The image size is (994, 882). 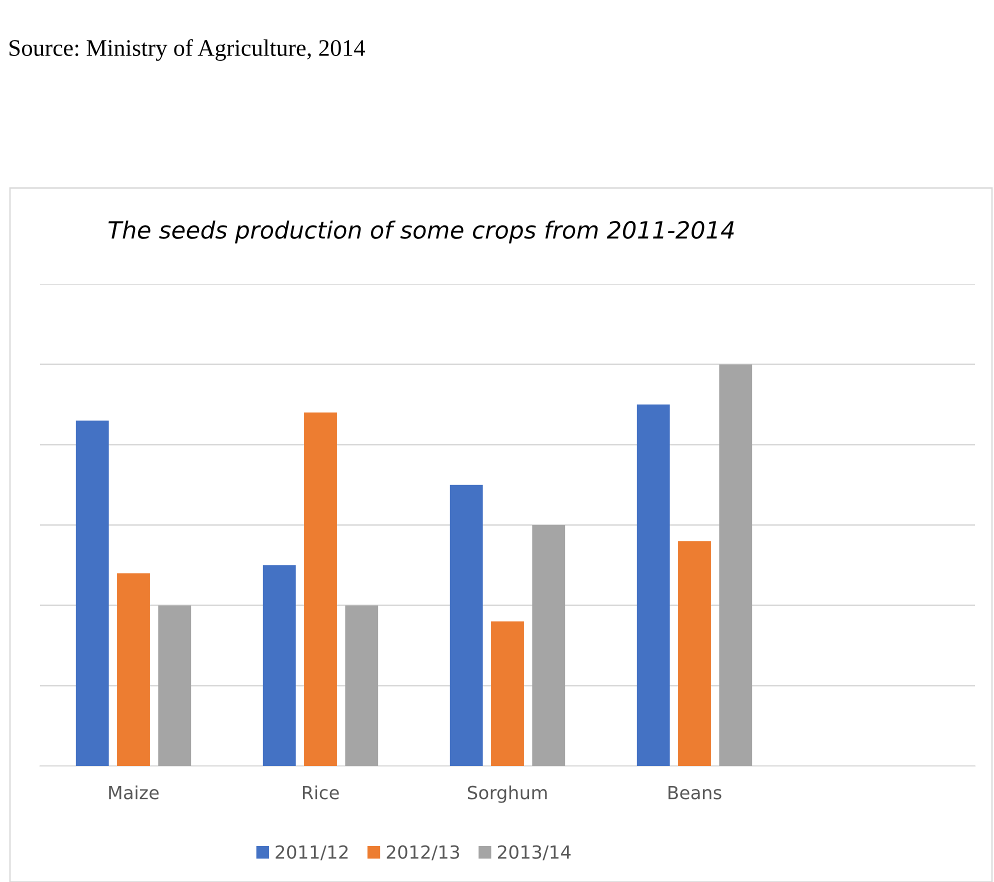 I want to click on x-tick-label: Rice, so click(x=320, y=792).